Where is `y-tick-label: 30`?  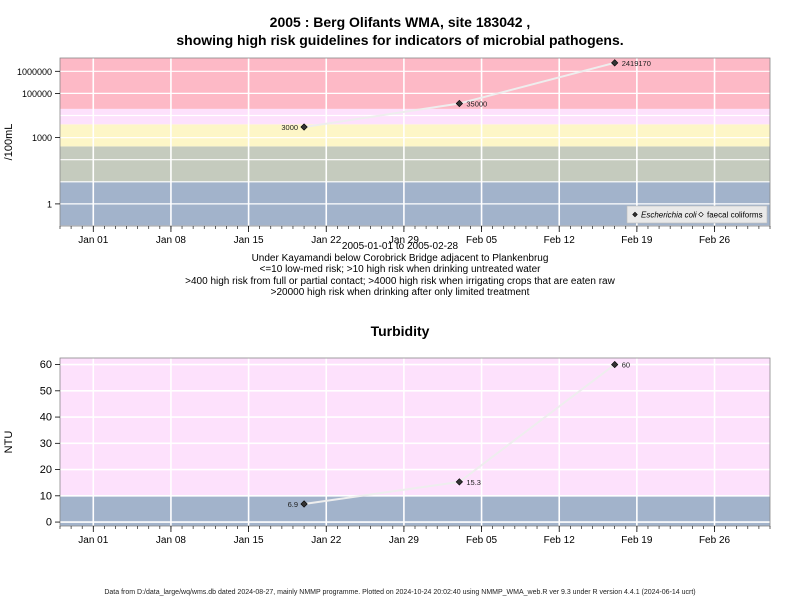
y-tick-label: 30 is located at coordinates (46, 444).